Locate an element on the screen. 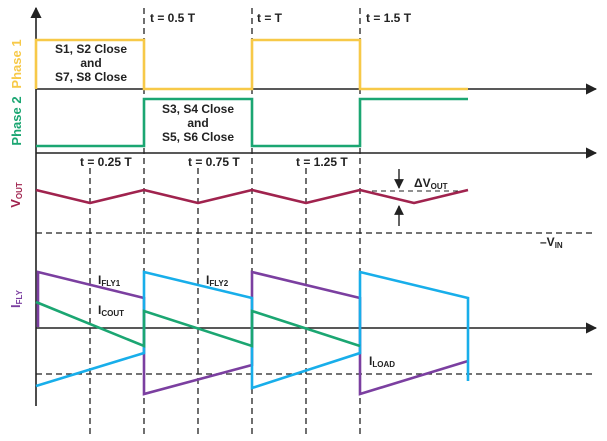 The image size is (607, 441). phase1-waveform is located at coordinates (251, 64).